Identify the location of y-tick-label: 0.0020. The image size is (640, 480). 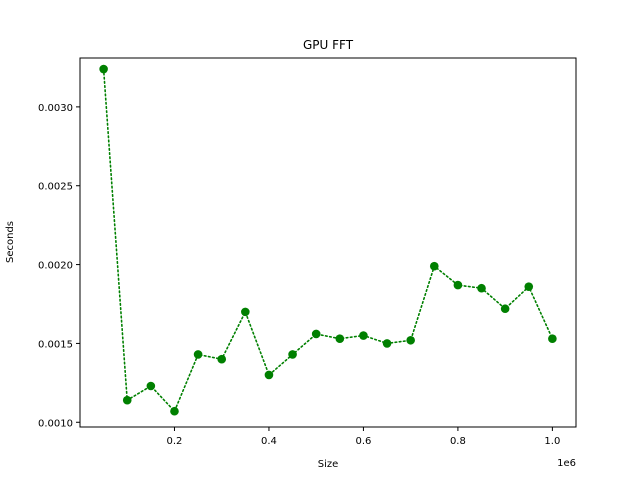
(55, 266).